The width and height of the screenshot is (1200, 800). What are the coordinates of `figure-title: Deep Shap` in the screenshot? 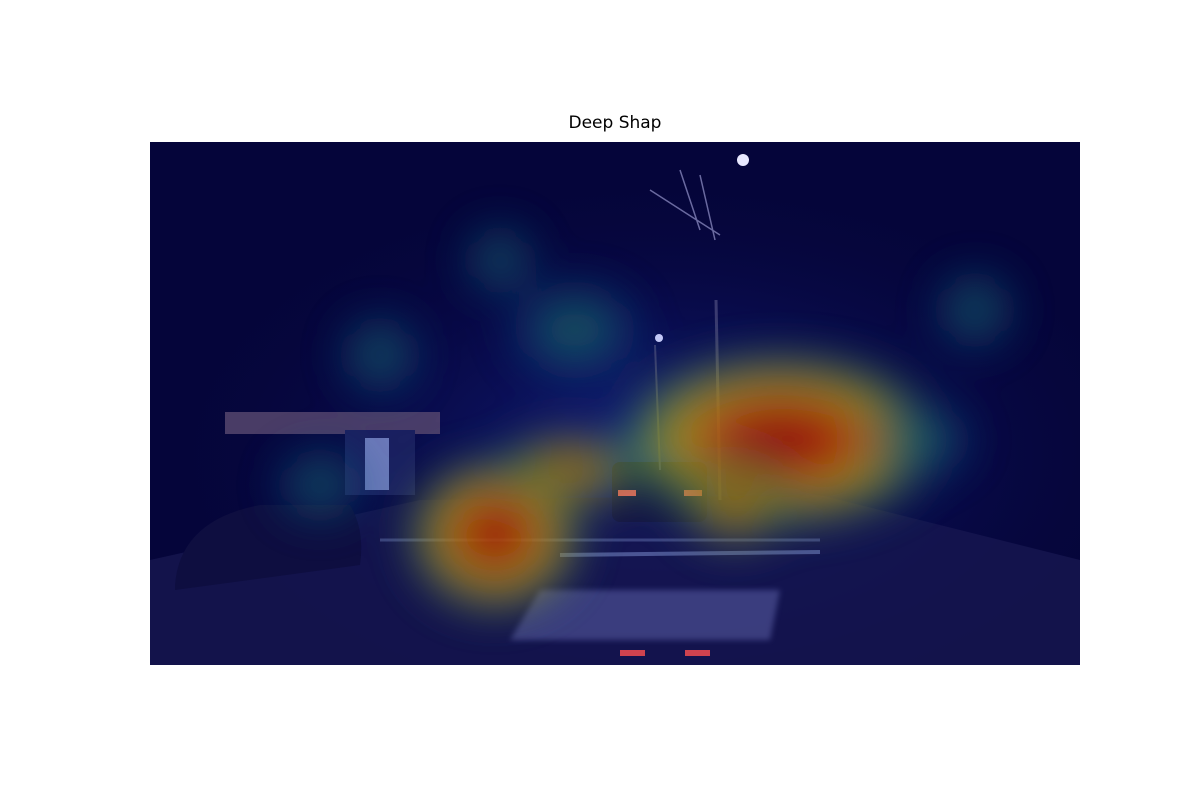 It's located at (615, 123).